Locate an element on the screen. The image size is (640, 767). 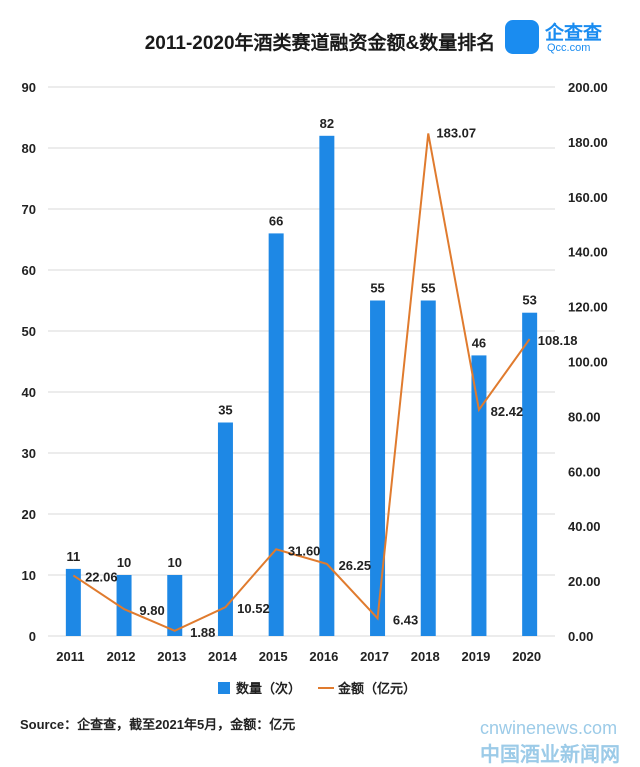
right-tick-label: 60.00 is located at coordinates (584, 471).